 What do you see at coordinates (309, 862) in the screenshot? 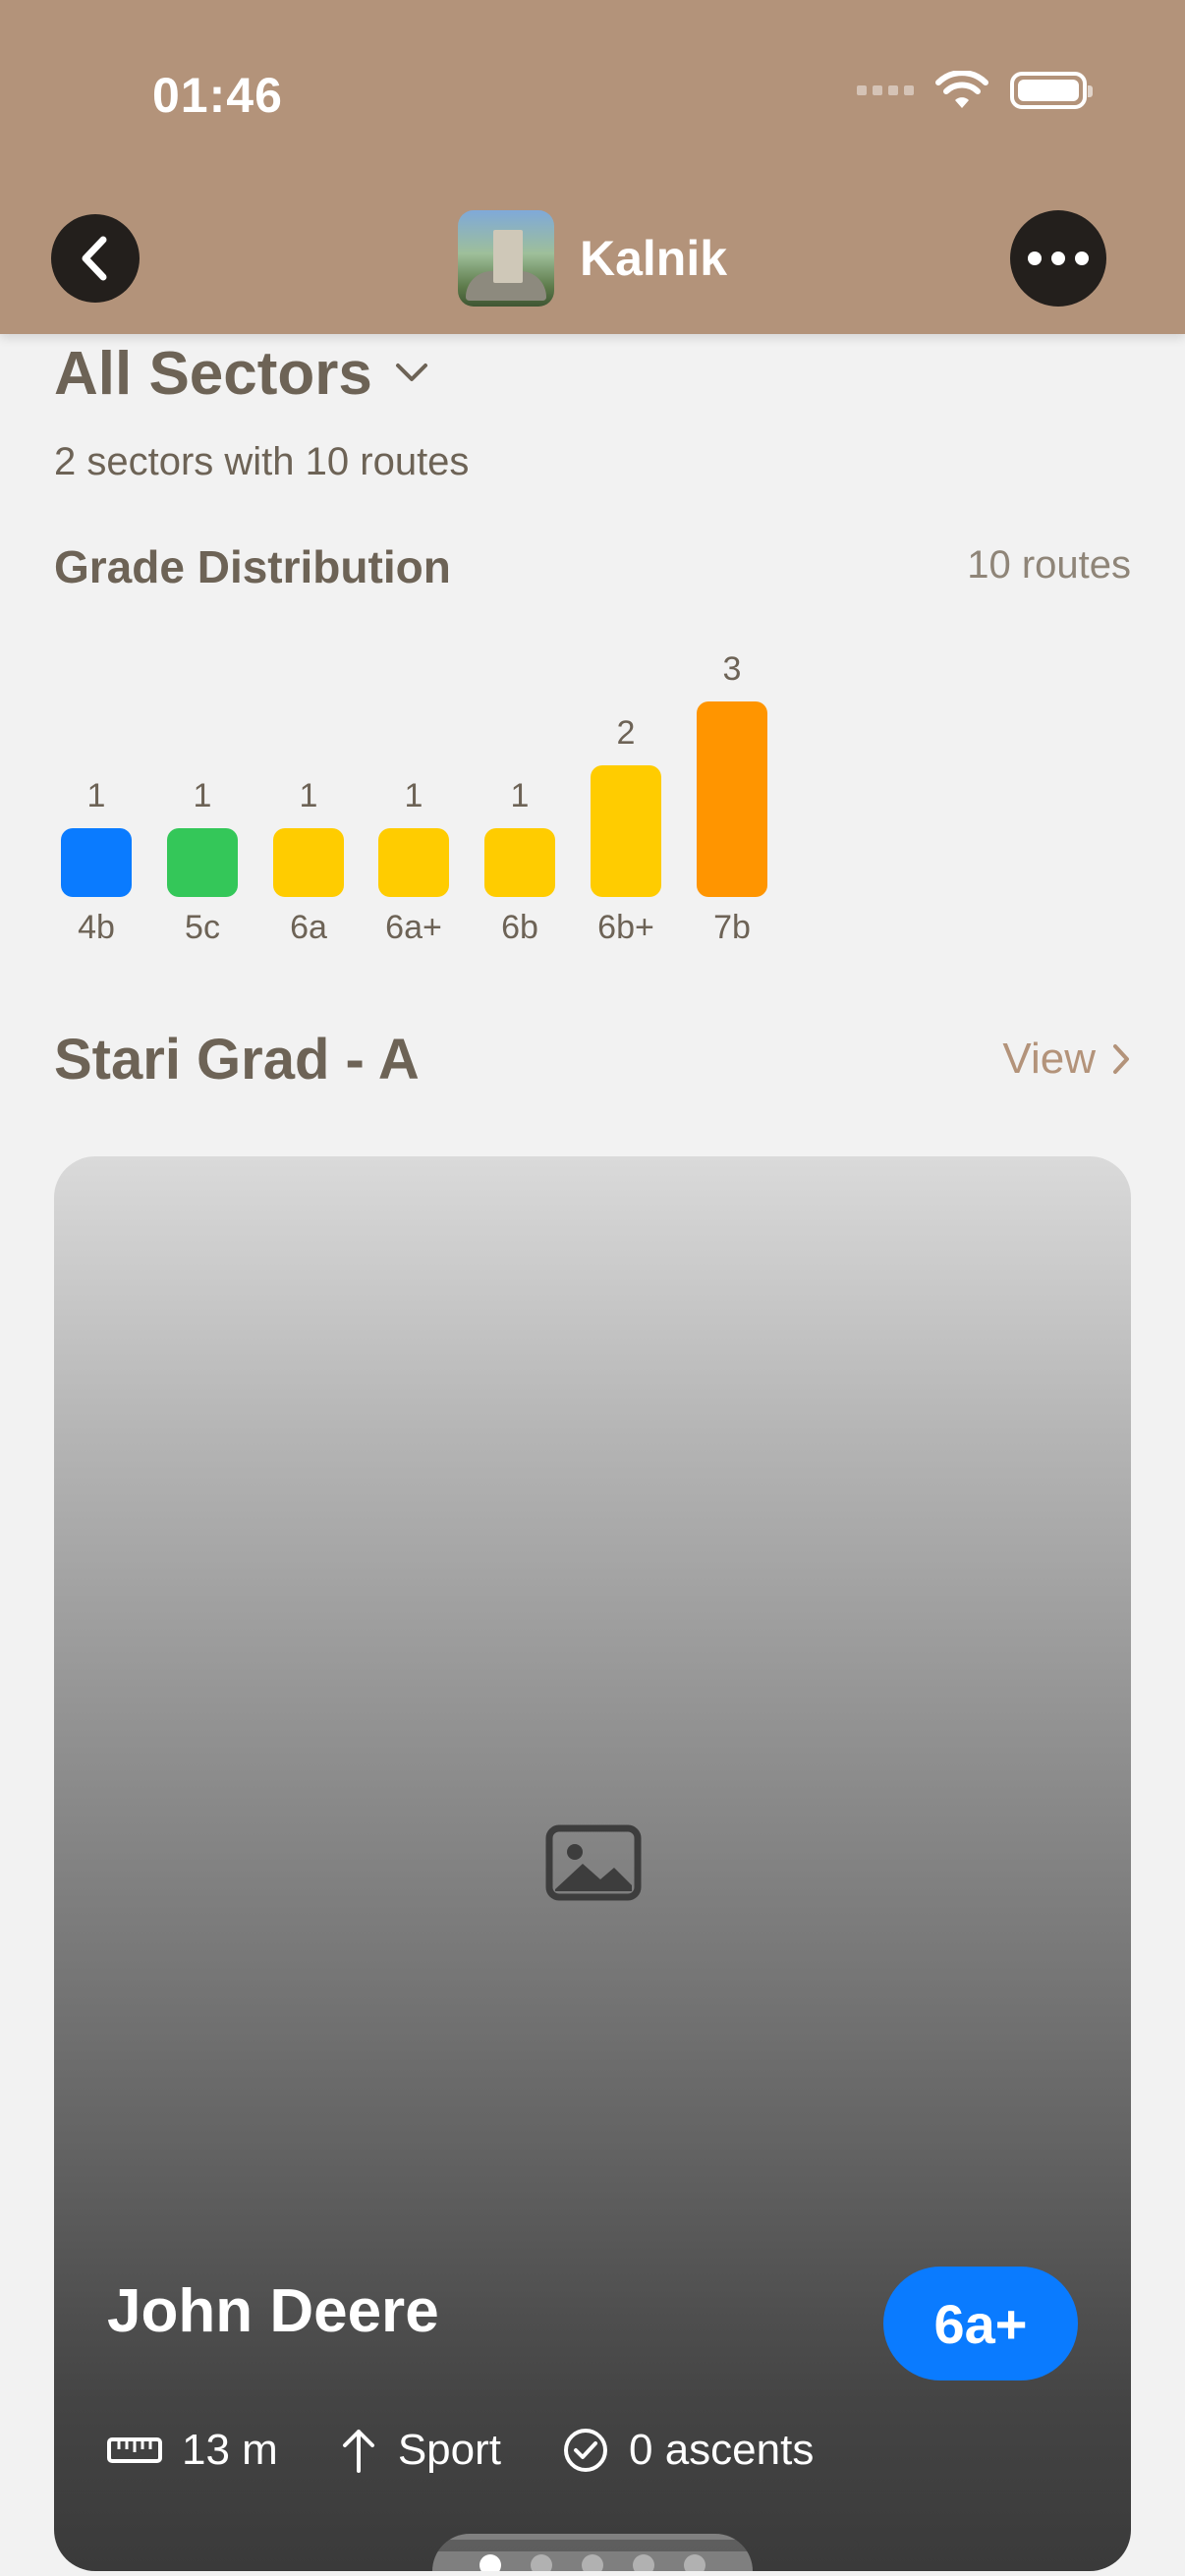
I see `bar-6a` at bounding box center [309, 862].